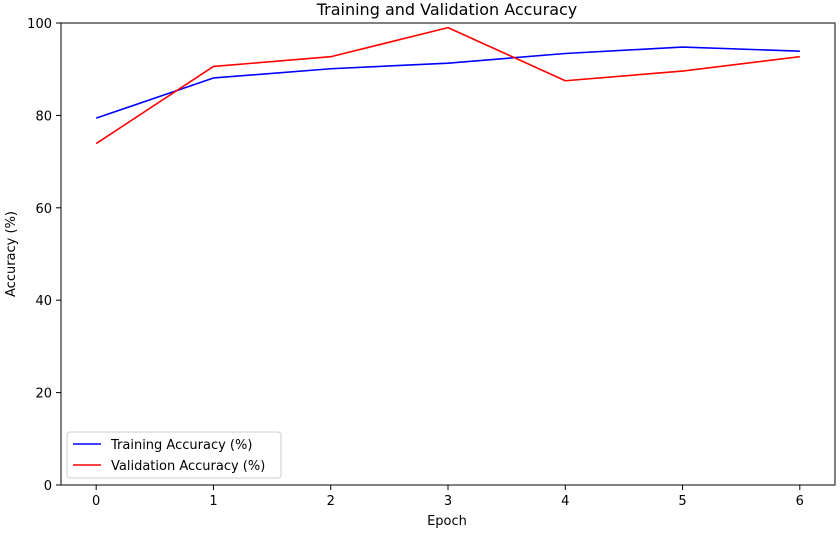 Image resolution: width=840 pixels, height=533 pixels. I want to click on legend-entry-label: Training Accuracy (%), so click(181, 445).